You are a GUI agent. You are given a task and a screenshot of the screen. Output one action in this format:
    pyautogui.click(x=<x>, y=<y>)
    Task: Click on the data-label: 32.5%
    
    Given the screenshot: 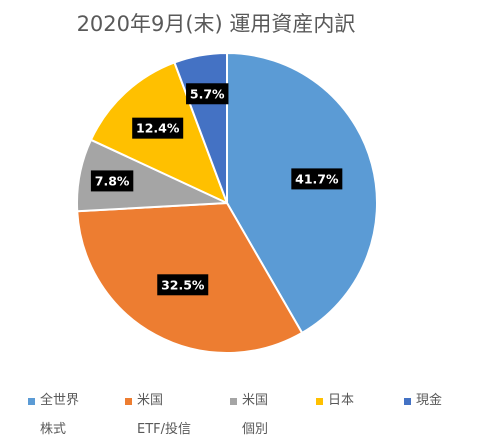 What is the action you would take?
    pyautogui.click(x=183, y=285)
    